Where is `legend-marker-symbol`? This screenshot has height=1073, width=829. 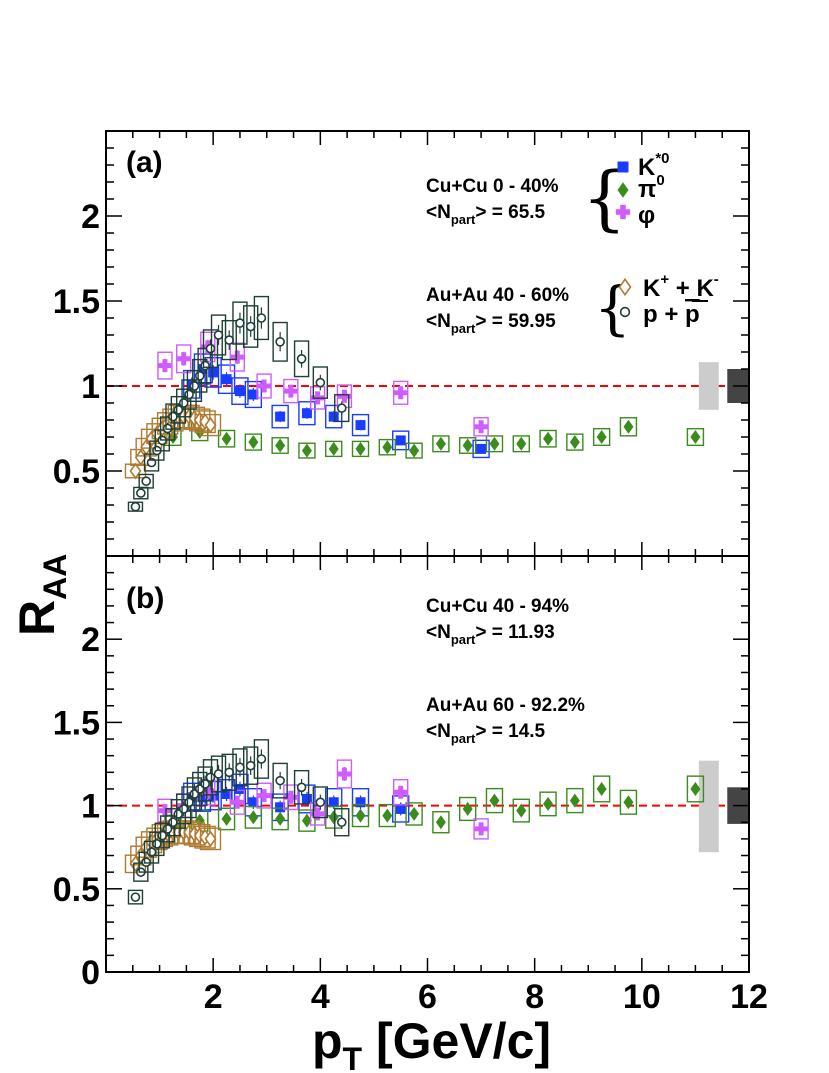
legend-marker-symbol is located at coordinates (625, 287).